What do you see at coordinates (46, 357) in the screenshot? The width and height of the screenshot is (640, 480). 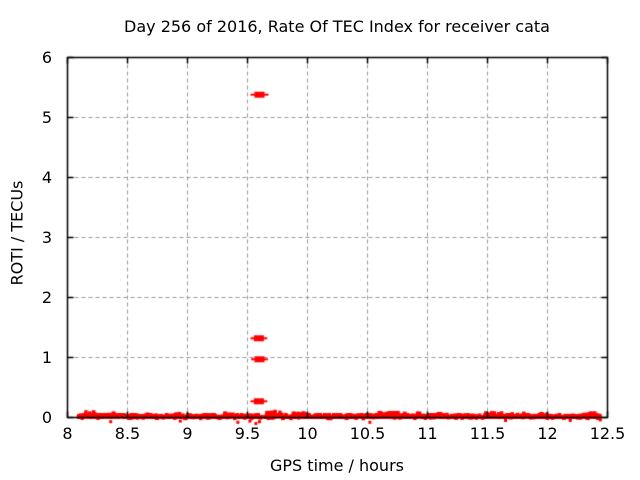 I see `y-tick-label: 1` at bounding box center [46, 357].